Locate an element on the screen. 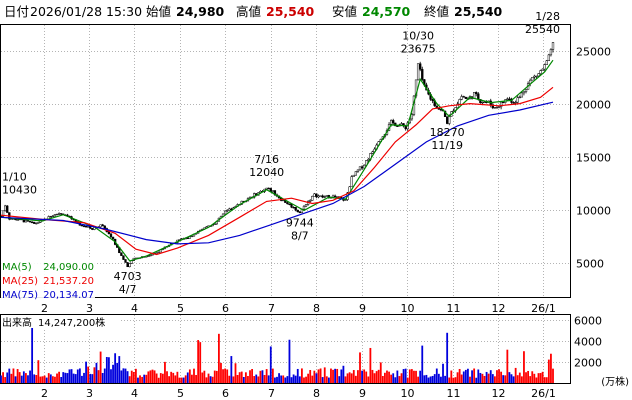  x-tick-label: 6 is located at coordinates (225, 308).